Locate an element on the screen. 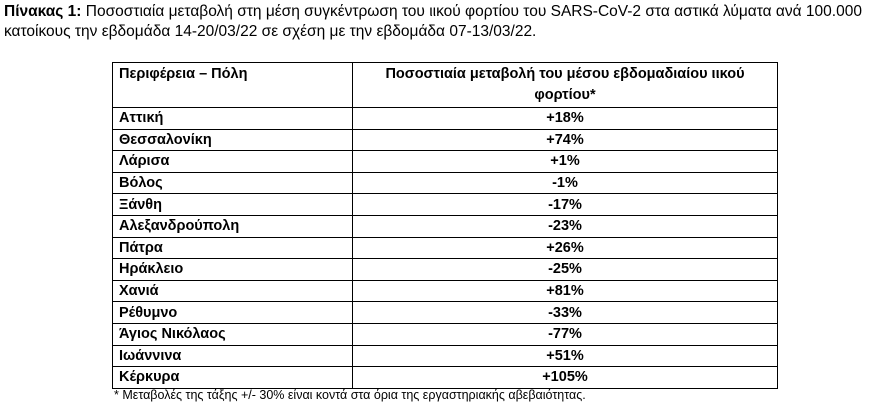  change-cell: +105% is located at coordinates (565, 377).